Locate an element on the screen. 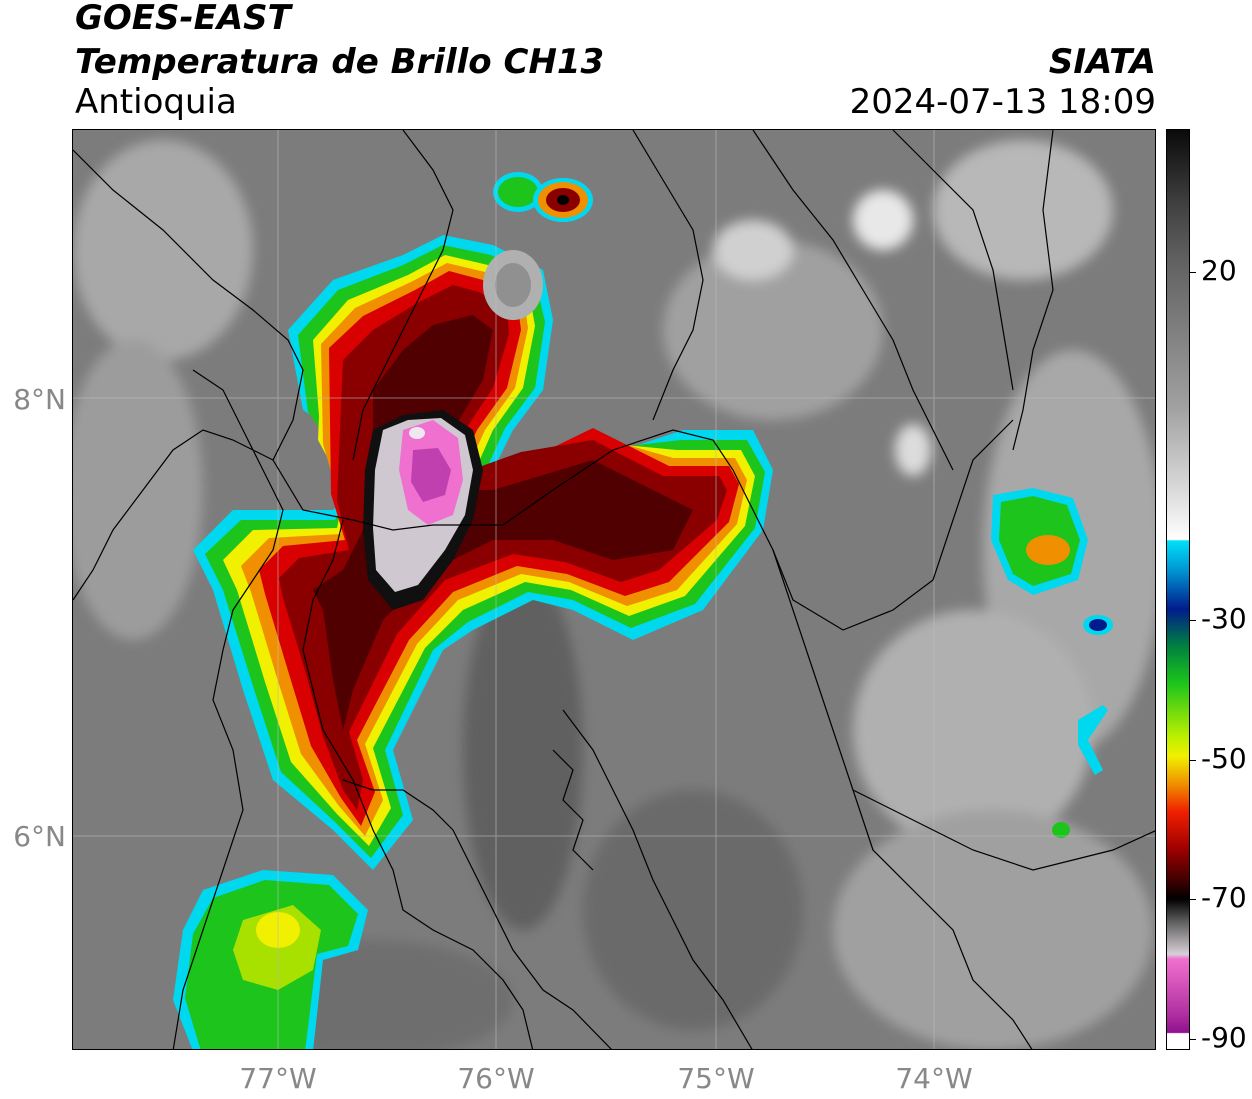  lat-label-6n: 6°N is located at coordinates (39, 836).